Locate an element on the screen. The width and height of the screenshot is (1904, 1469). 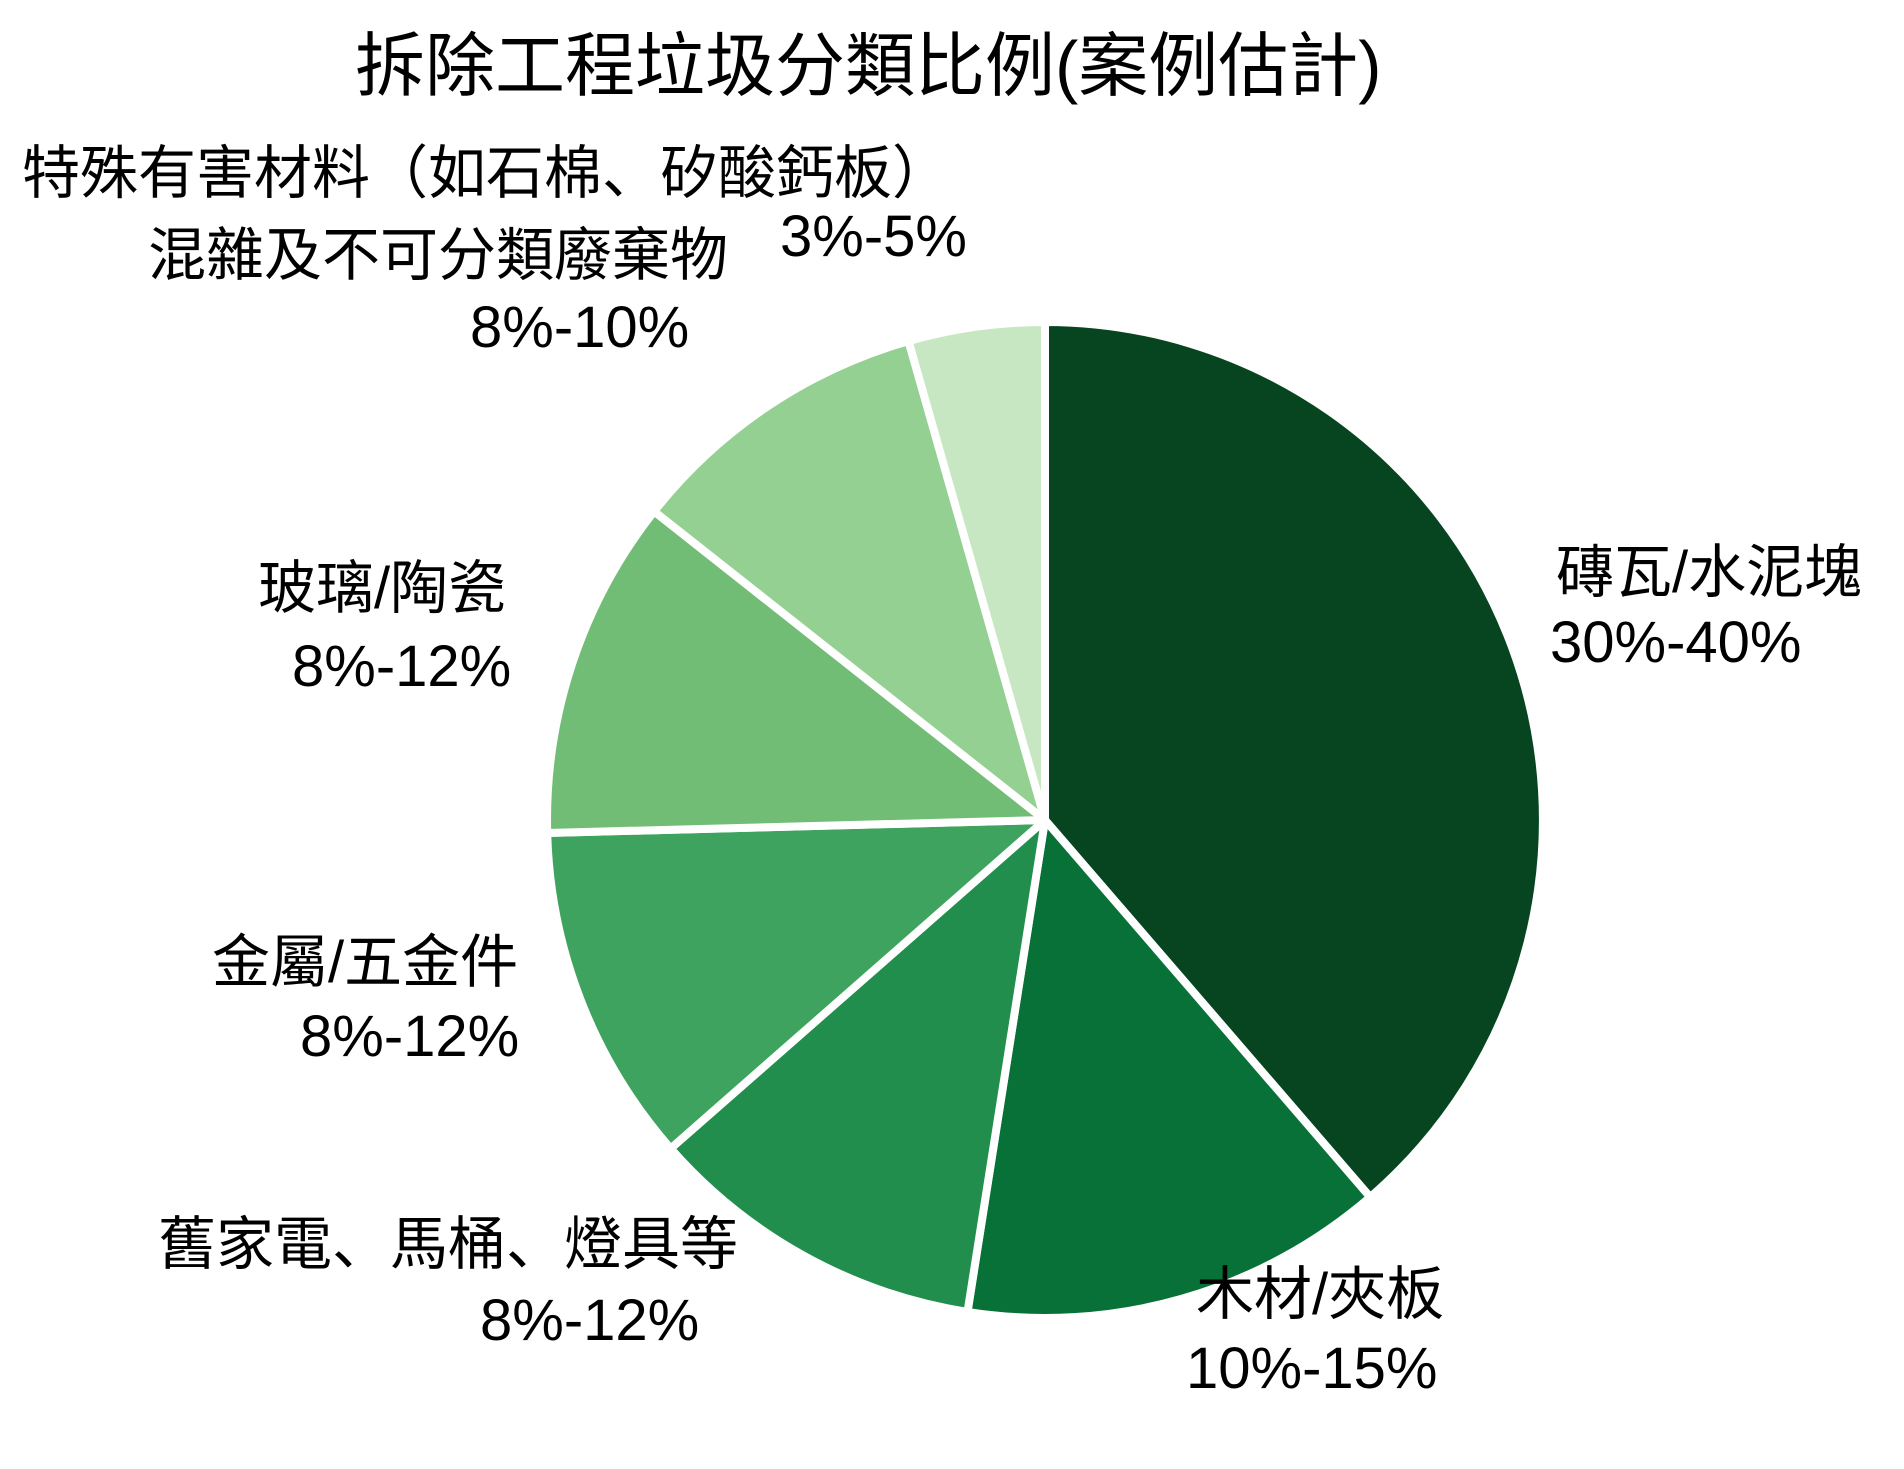
label-mixed-waste-range: 8%-10% is located at coordinates (580, 327).